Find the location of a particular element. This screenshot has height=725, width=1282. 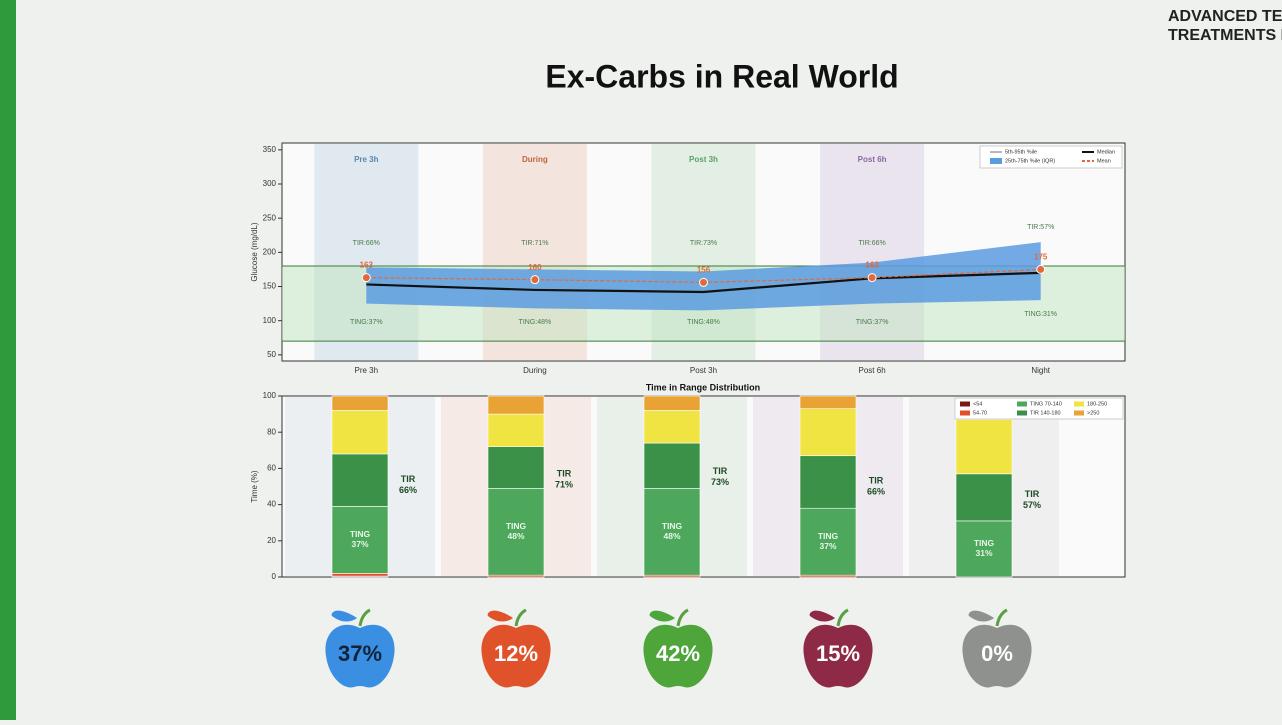

x-tick-label: Post 6h is located at coordinates (872, 370).